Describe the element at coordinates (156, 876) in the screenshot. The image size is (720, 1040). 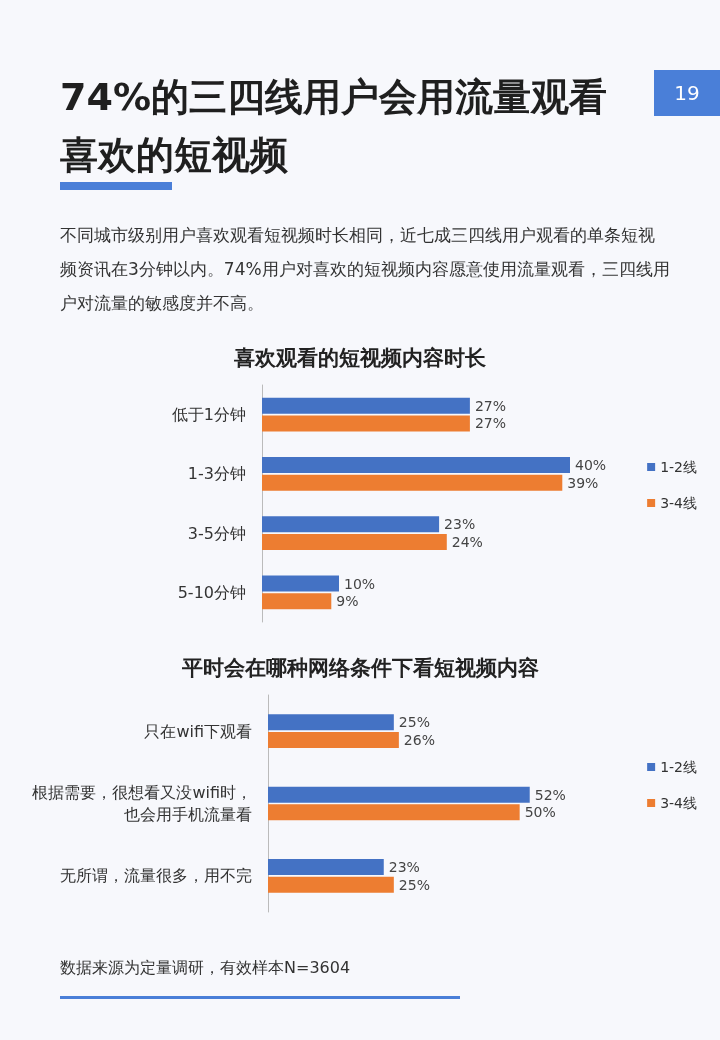
I see `y-tick-label: 无所谓，流量很多，用不完` at that location.